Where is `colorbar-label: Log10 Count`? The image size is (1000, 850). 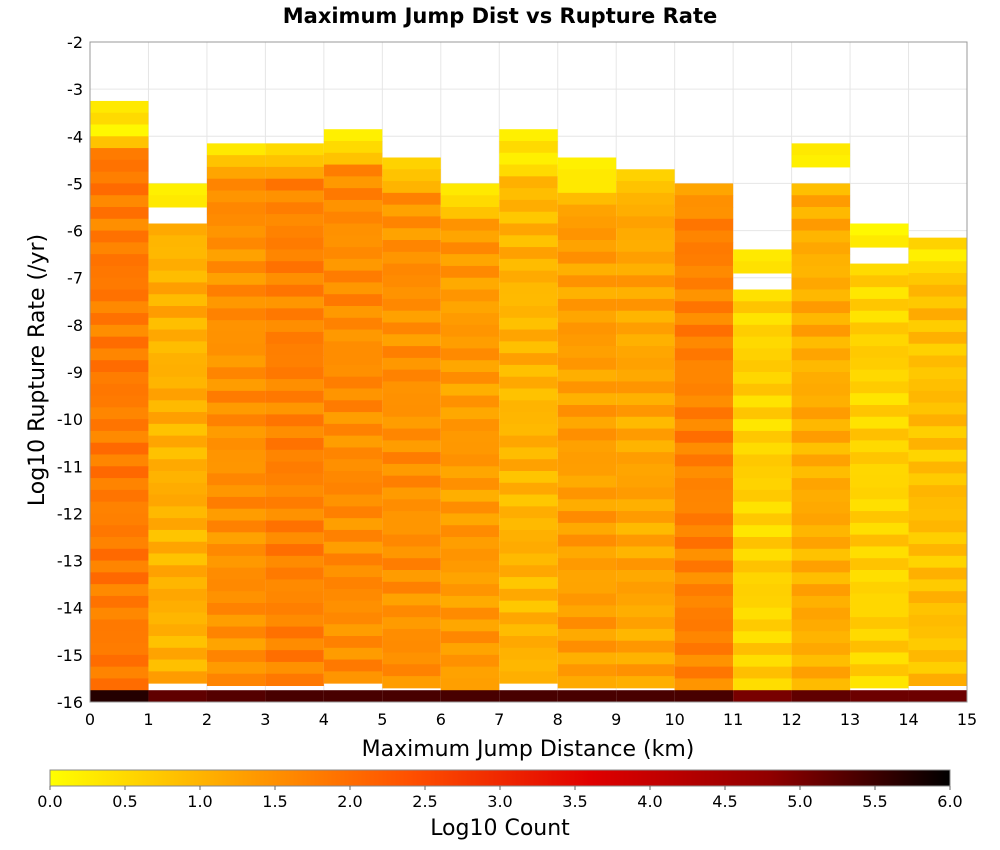
colorbar-label: Log10 Count is located at coordinates (500, 828).